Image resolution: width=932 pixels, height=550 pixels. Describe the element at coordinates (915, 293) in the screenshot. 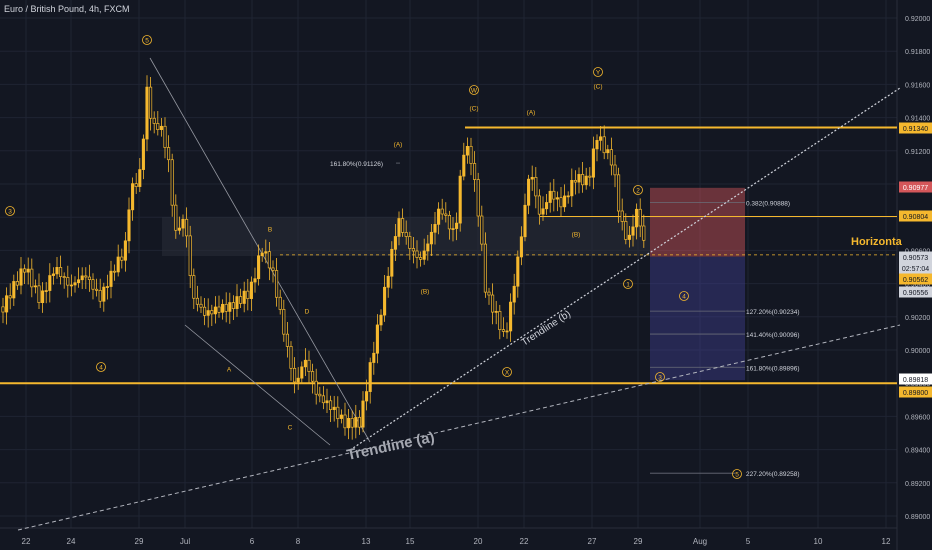

I see `price-badge-label: 0.90556` at that location.